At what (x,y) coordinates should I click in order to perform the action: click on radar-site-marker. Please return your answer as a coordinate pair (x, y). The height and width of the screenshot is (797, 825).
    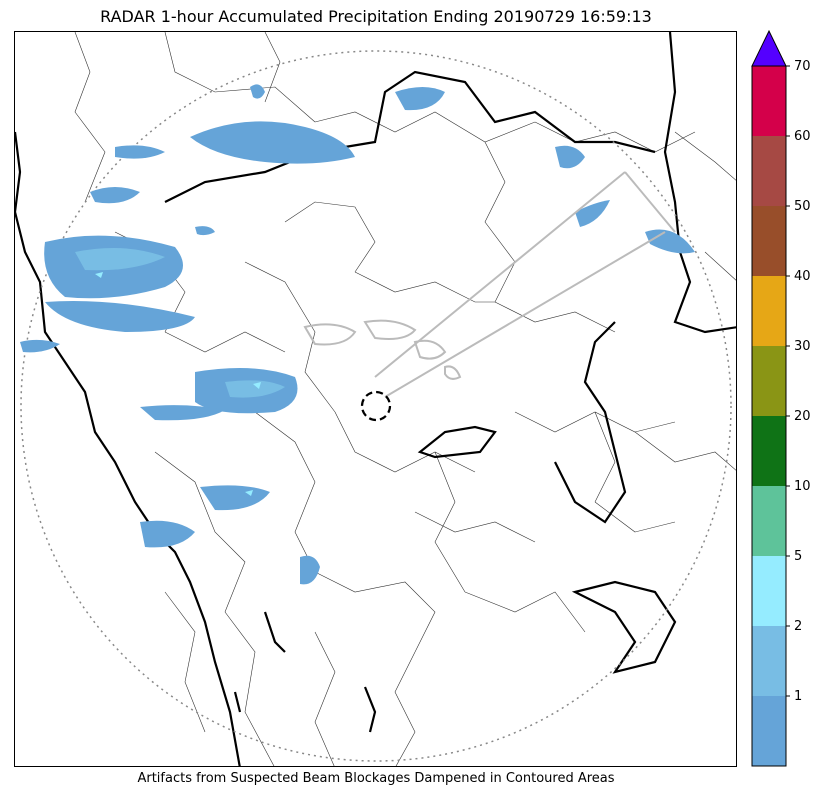
    Looking at the image, I should click on (376, 406).